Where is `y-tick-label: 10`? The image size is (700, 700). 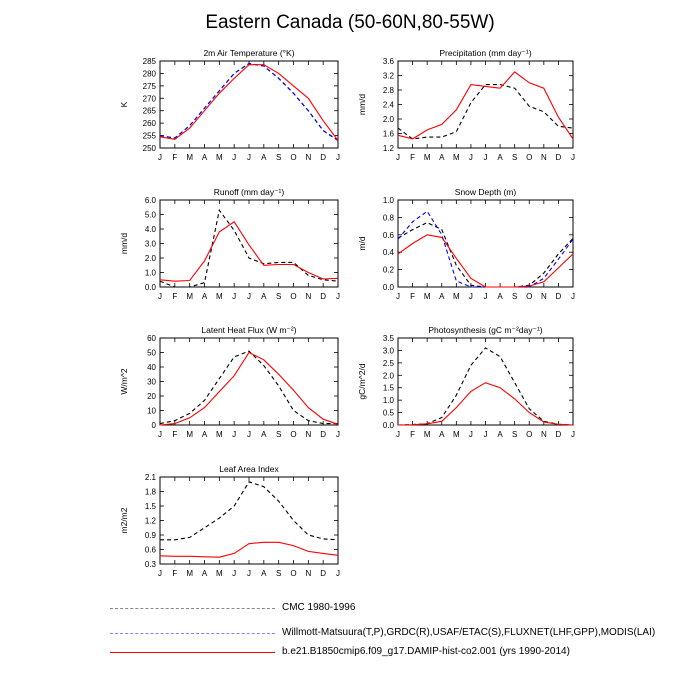 y-tick-label: 10 is located at coordinates (151, 411).